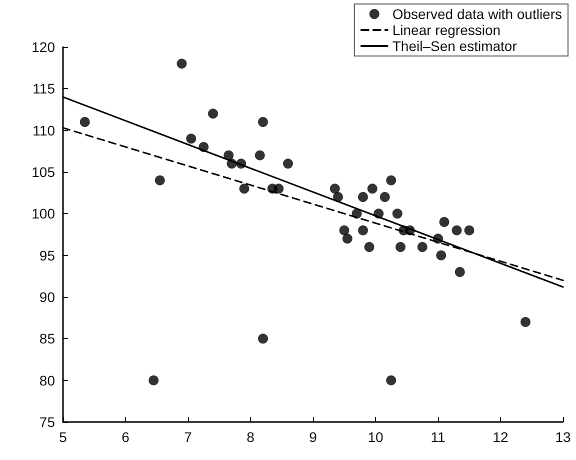 This screenshot has width=576, height=460. Describe the element at coordinates (44, 214) in the screenshot. I see `y-tick-label: 100` at that location.